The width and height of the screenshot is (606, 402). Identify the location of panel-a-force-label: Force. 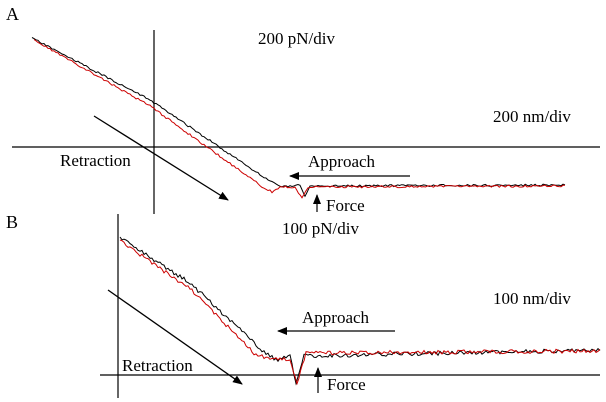
(345, 205).